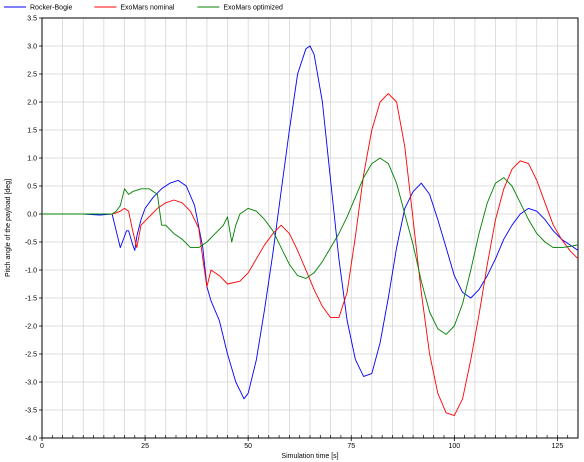 This screenshot has height=462, width=584. Describe the element at coordinates (253, 8) in the screenshot. I see `legend-label: ExoMars optimized` at that location.